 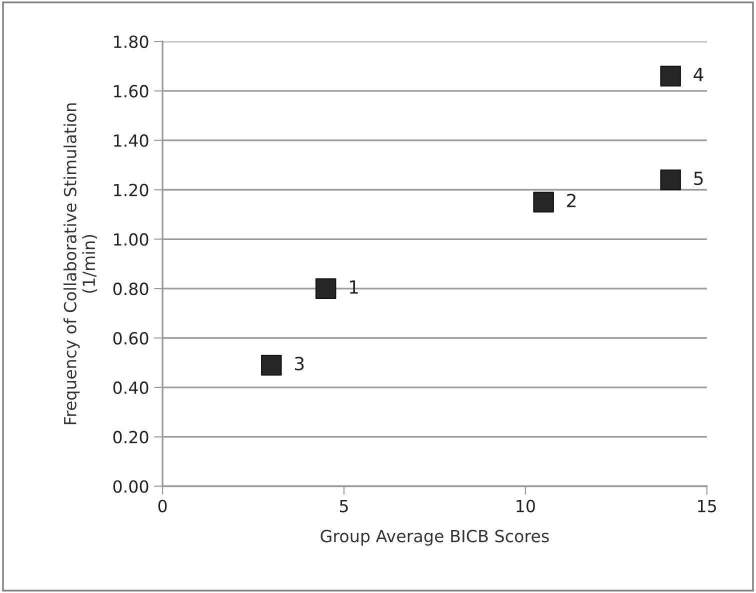 What do you see at coordinates (354, 287) in the screenshot?
I see `annotation: 1` at bounding box center [354, 287].